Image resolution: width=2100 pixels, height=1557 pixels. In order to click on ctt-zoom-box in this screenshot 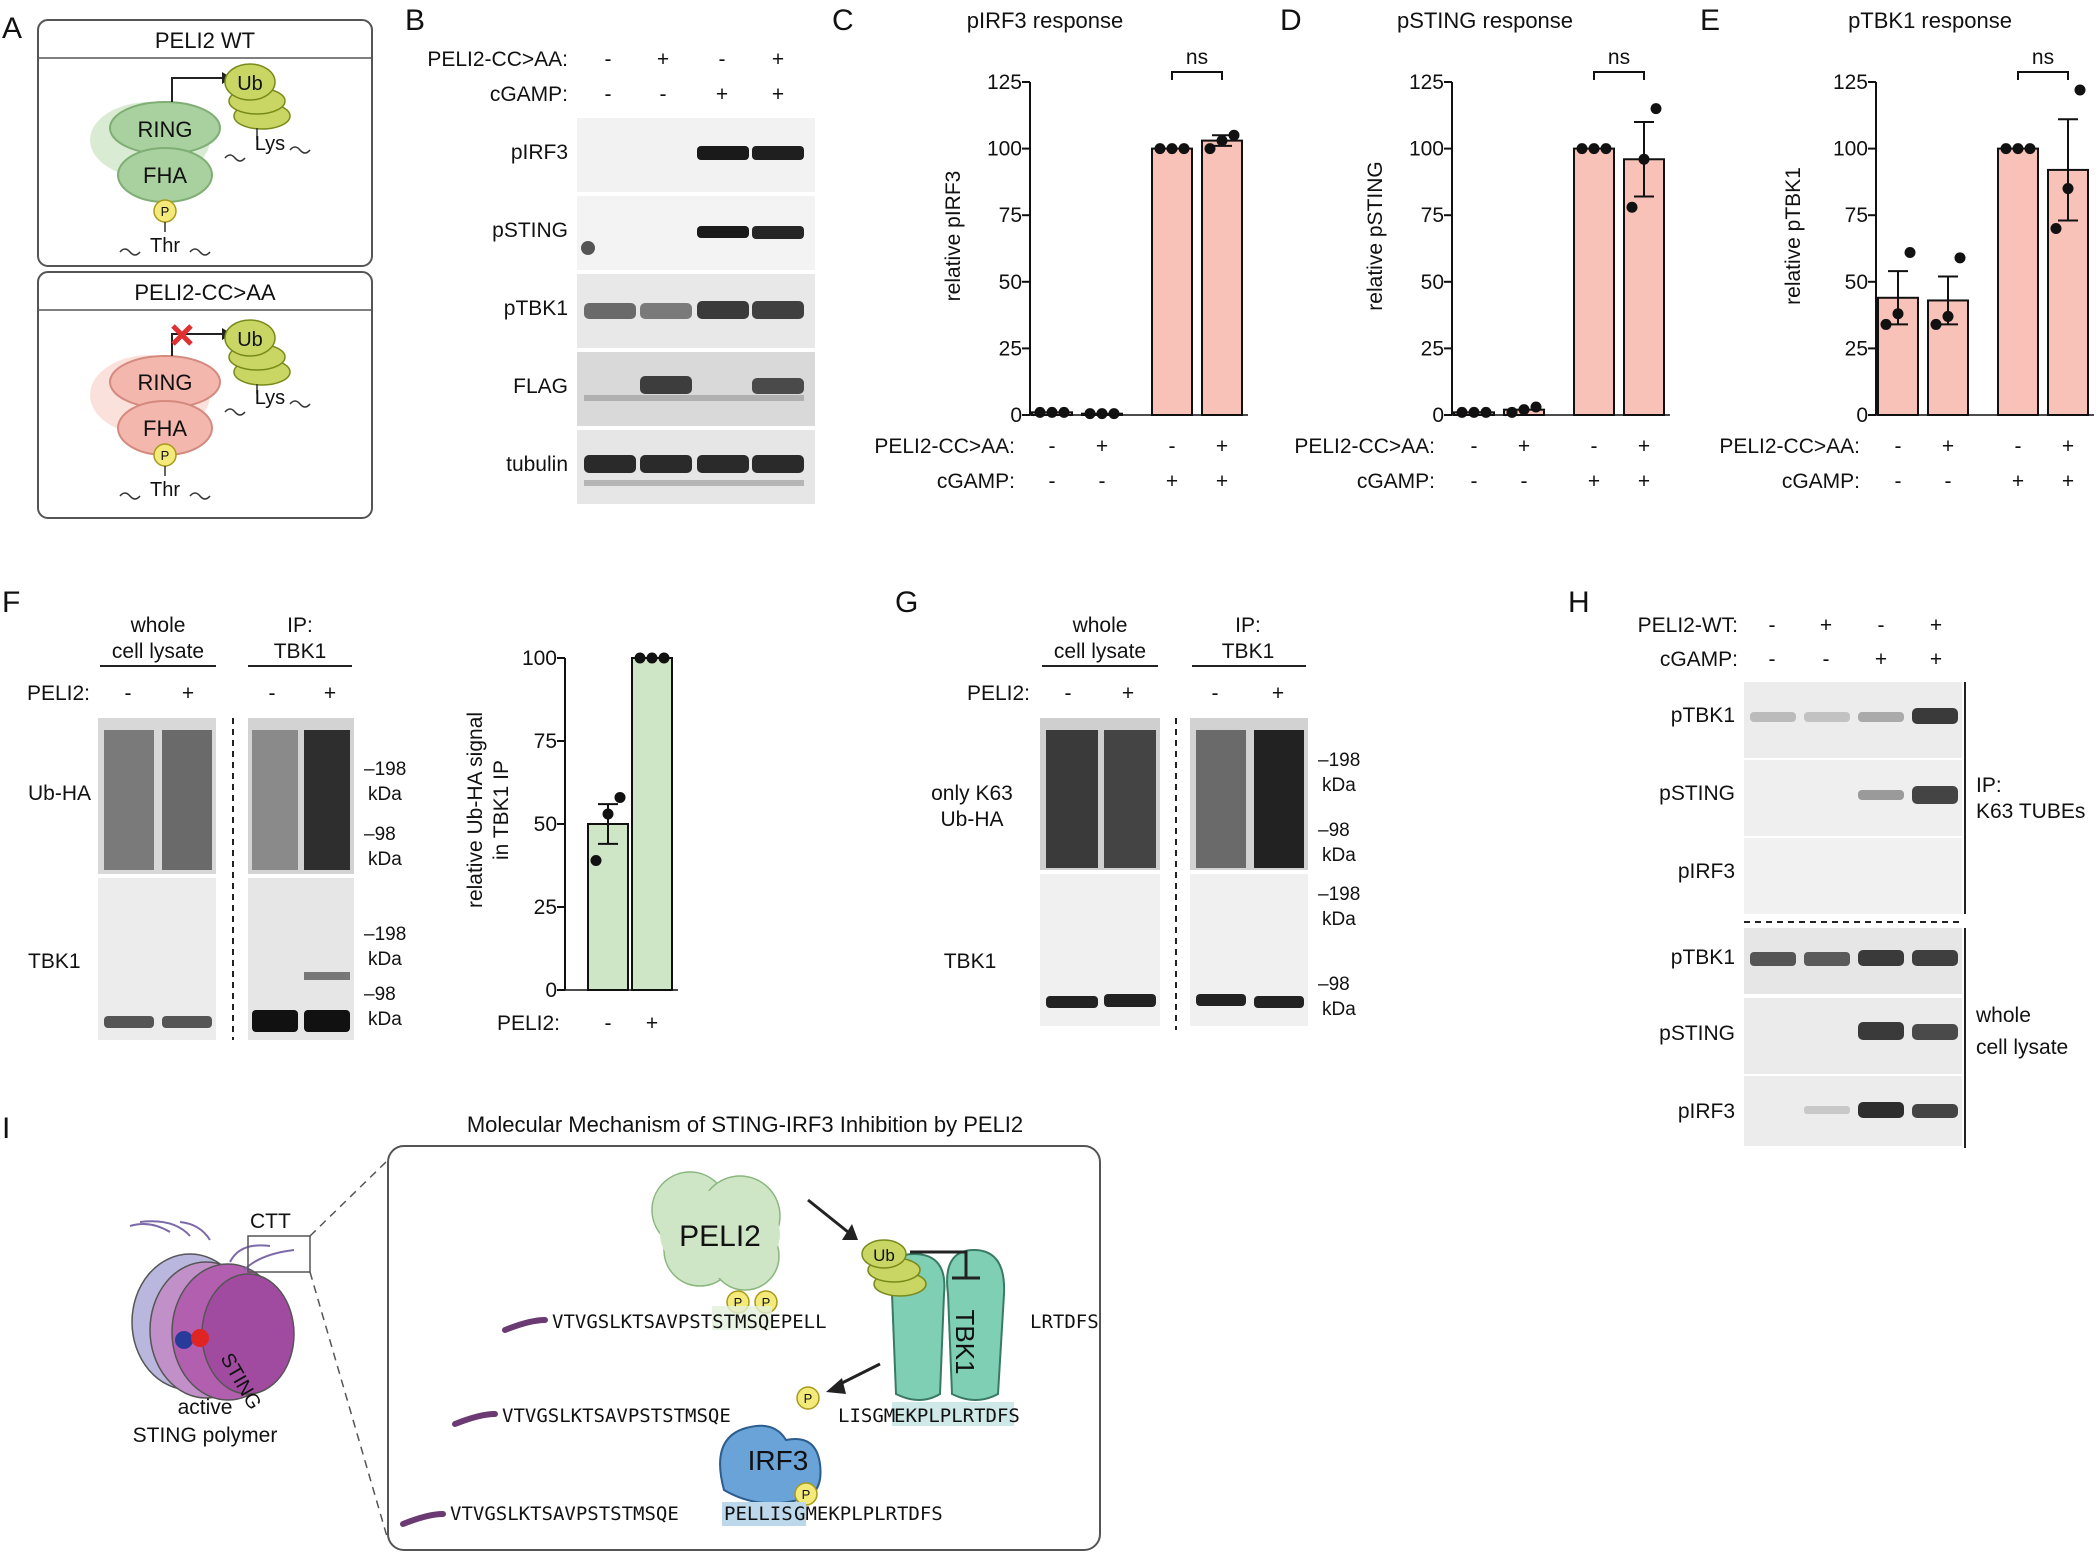, I will do `click(279, 1254)`.